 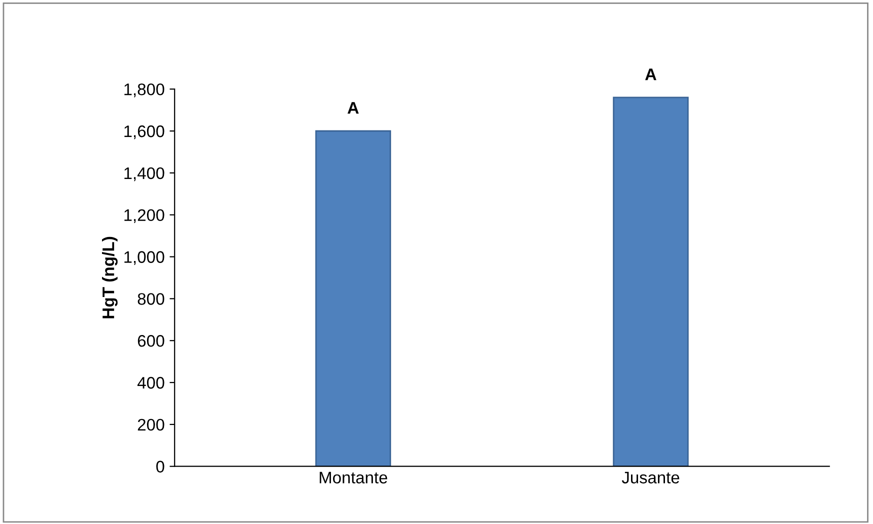 What do you see at coordinates (110, 277) in the screenshot?
I see `y-axis-title: HgT (ng/L)` at bounding box center [110, 277].